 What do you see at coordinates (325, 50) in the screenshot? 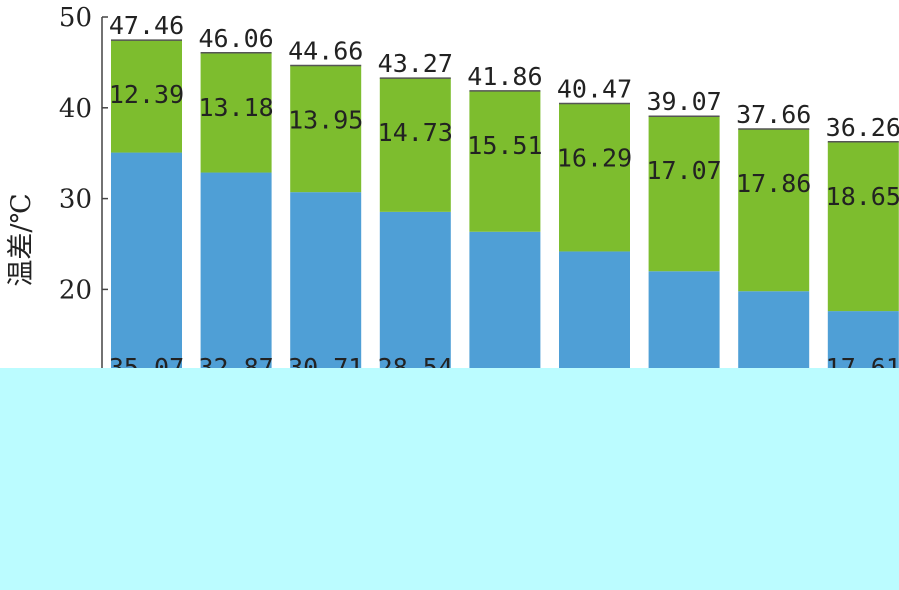
I see `total-label: 44.66` at bounding box center [325, 50].